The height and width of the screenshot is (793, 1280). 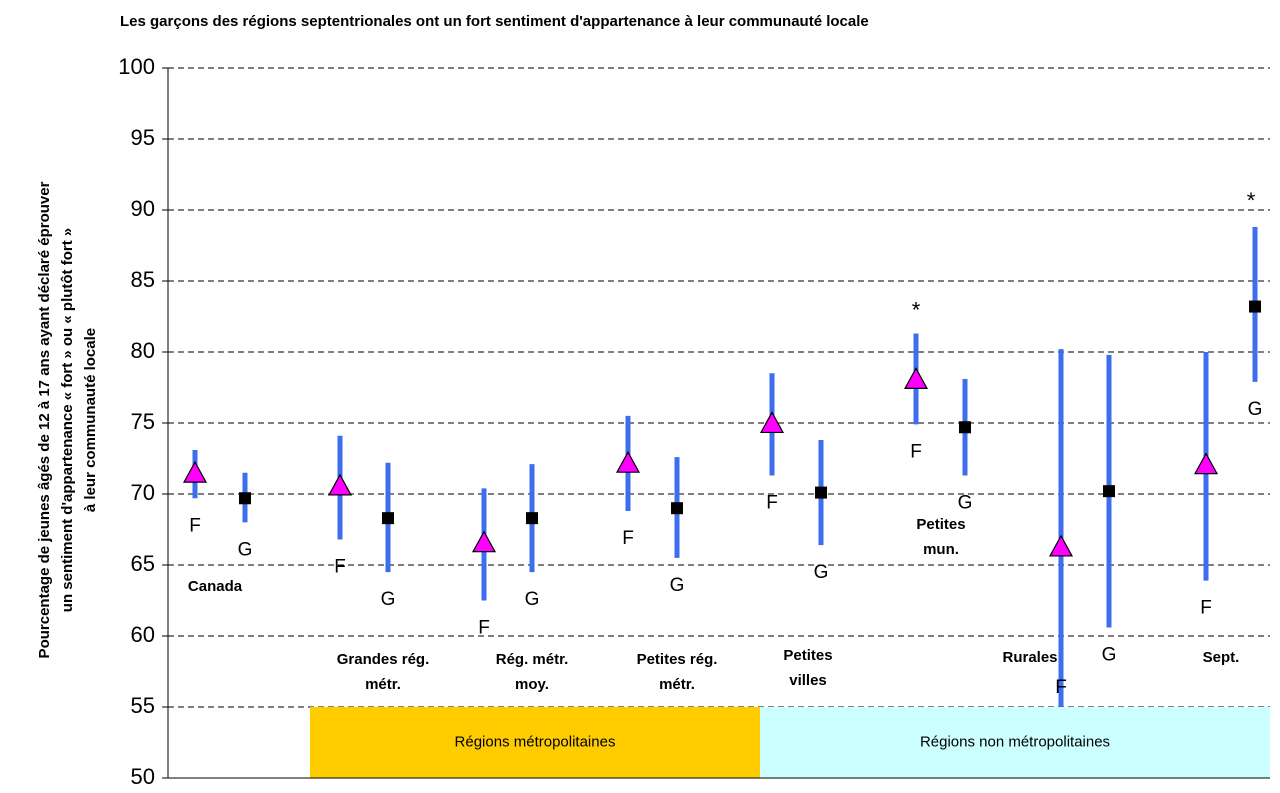 I want to click on category-label: Sept., so click(x=1221, y=657).